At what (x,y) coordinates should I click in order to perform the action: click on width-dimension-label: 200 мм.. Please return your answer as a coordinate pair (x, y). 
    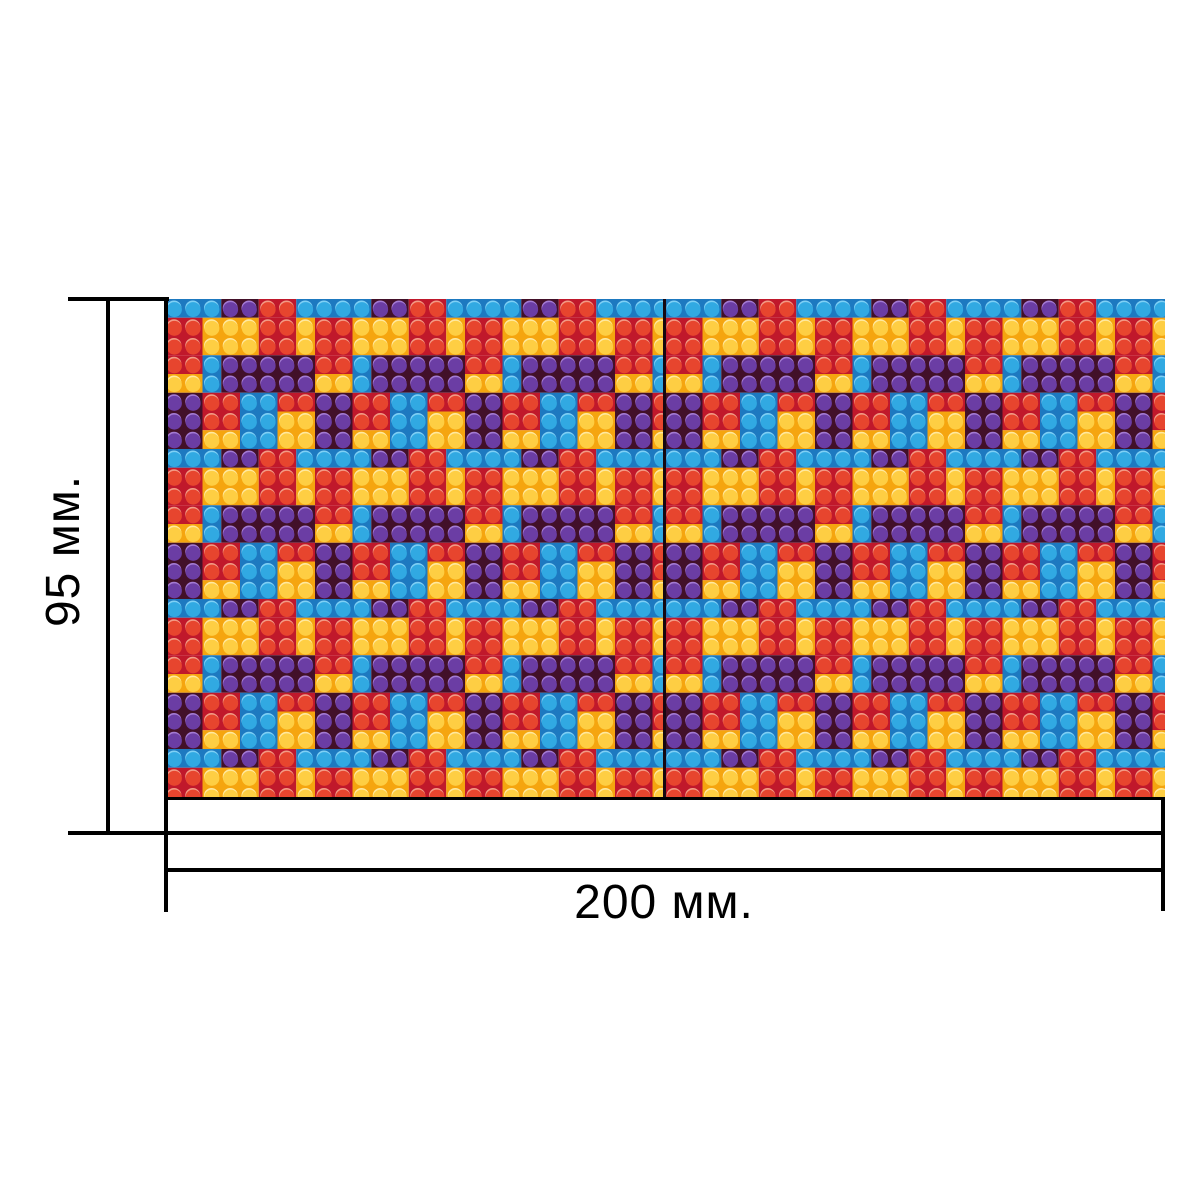
    Looking at the image, I should click on (664, 902).